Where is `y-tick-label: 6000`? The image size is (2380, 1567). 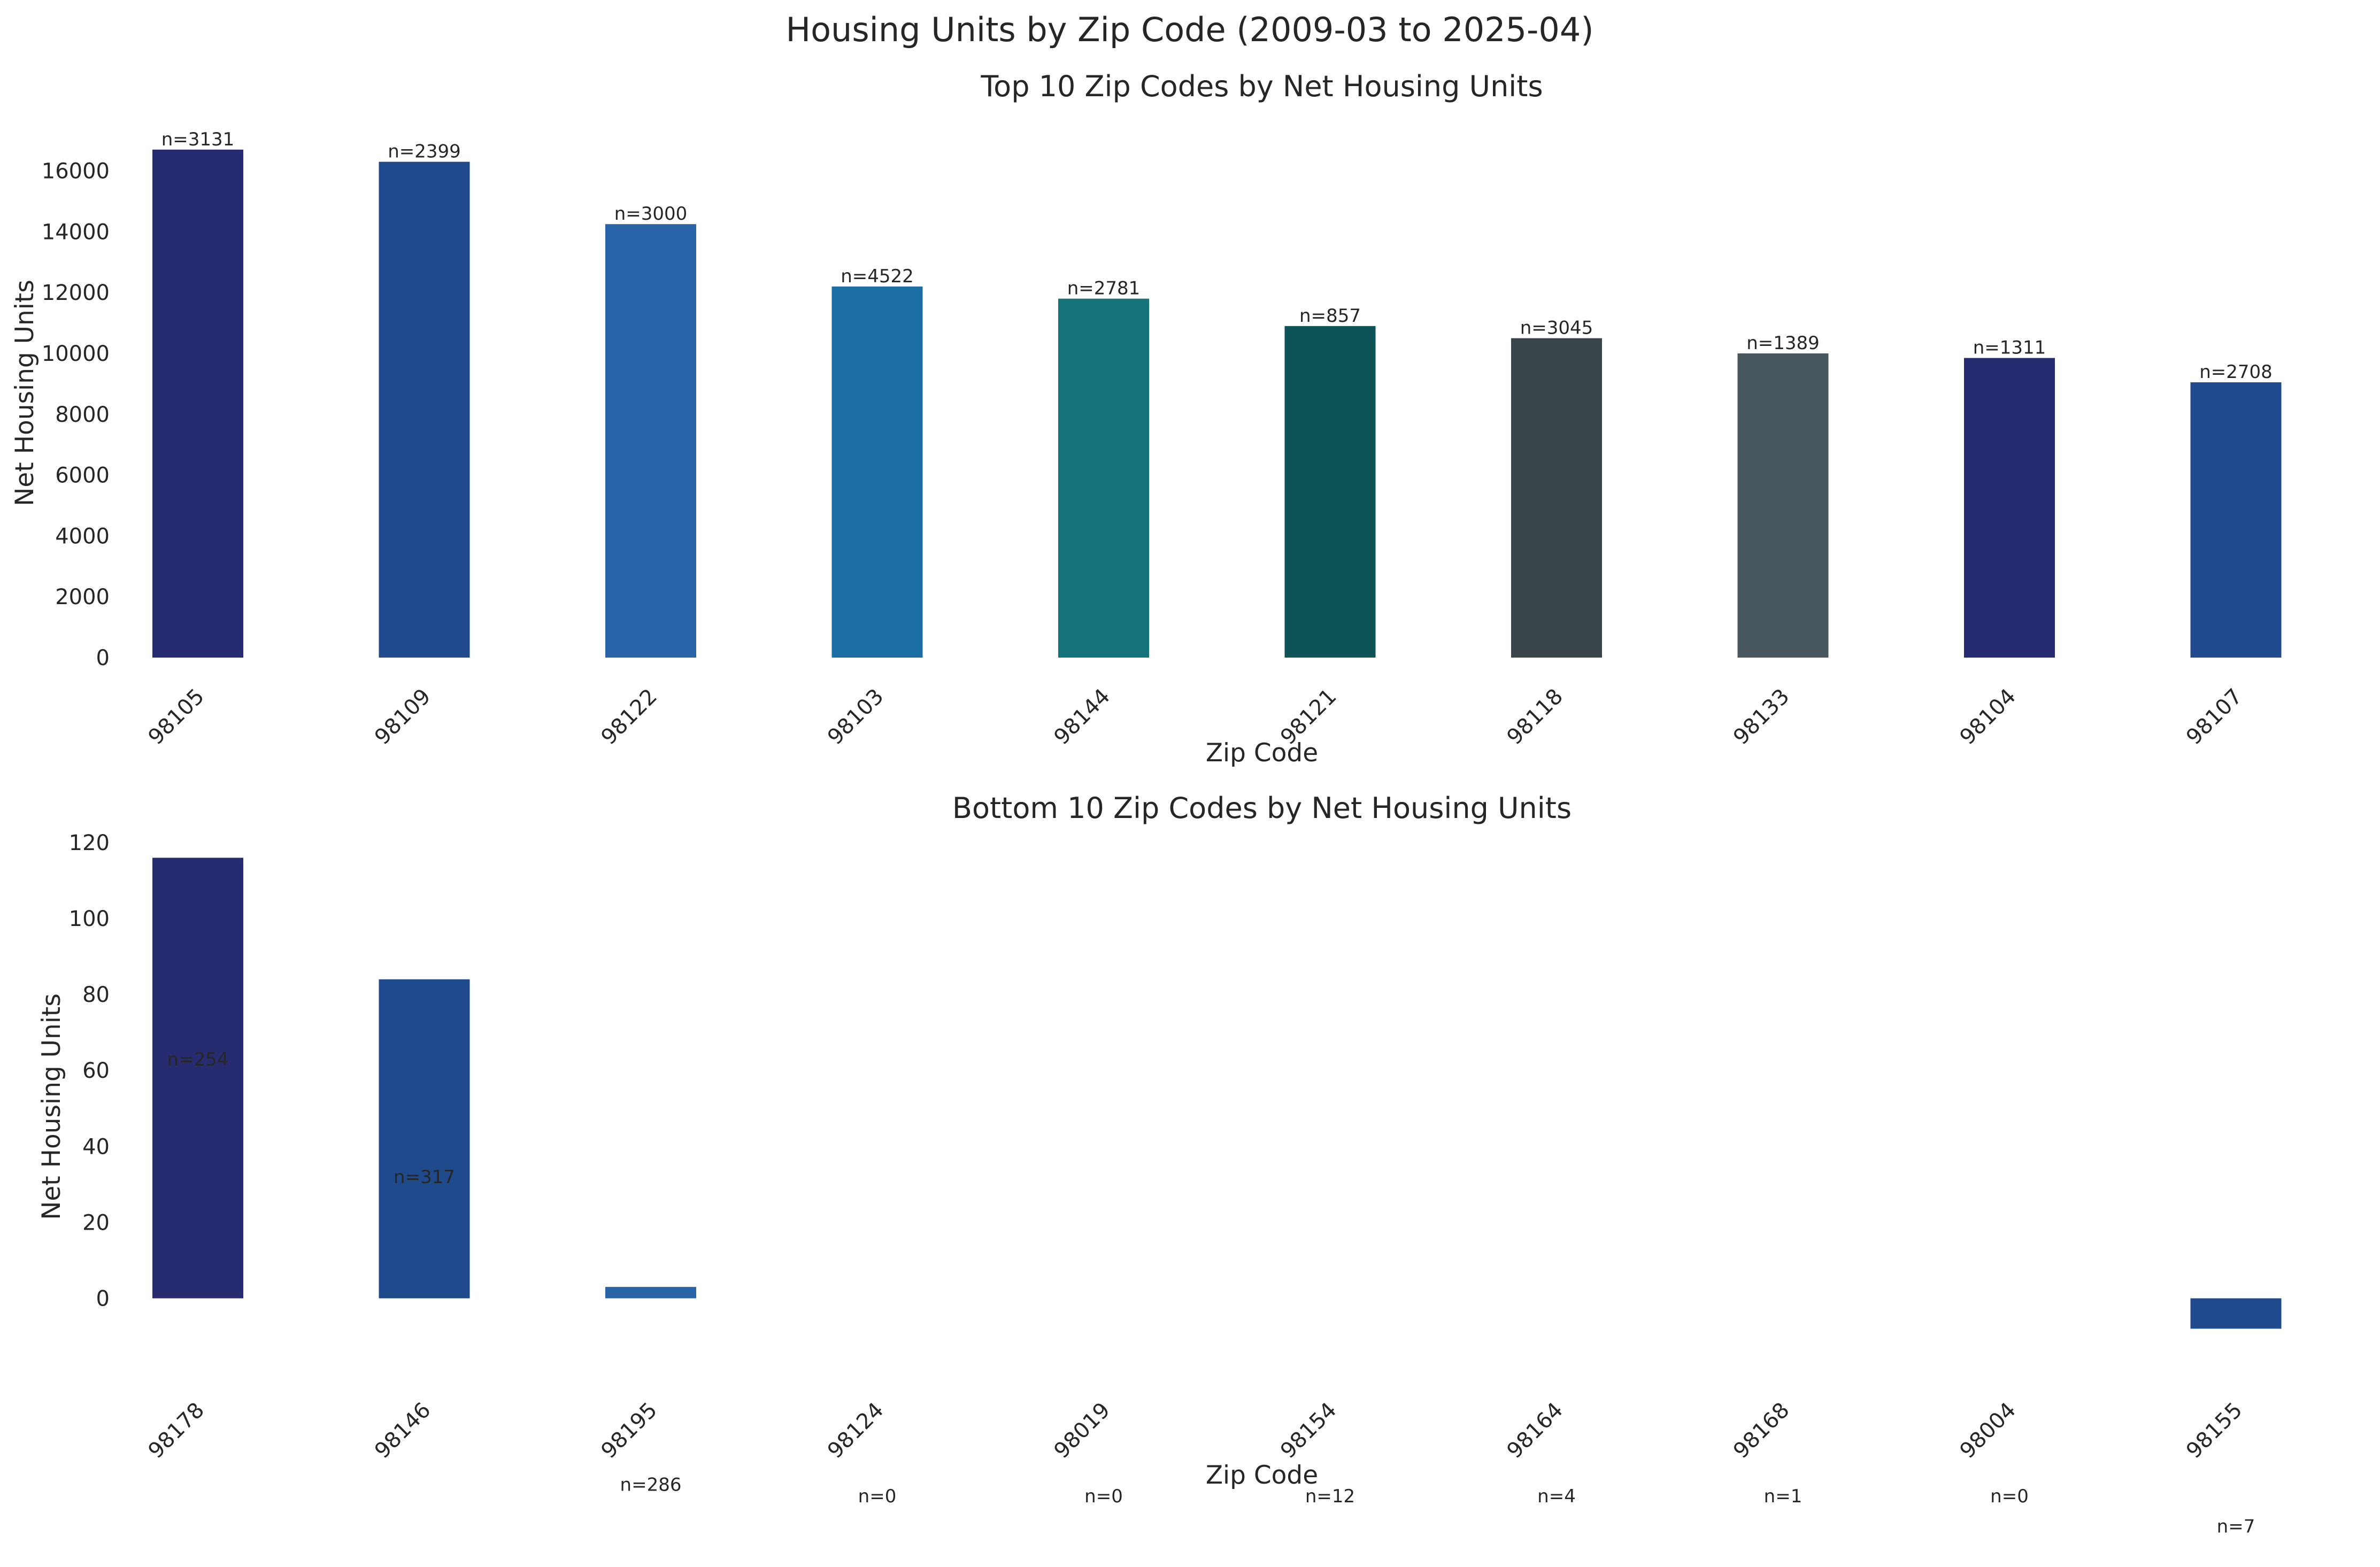
y-tick-label: 6000 is located at coordinates (82, 476).